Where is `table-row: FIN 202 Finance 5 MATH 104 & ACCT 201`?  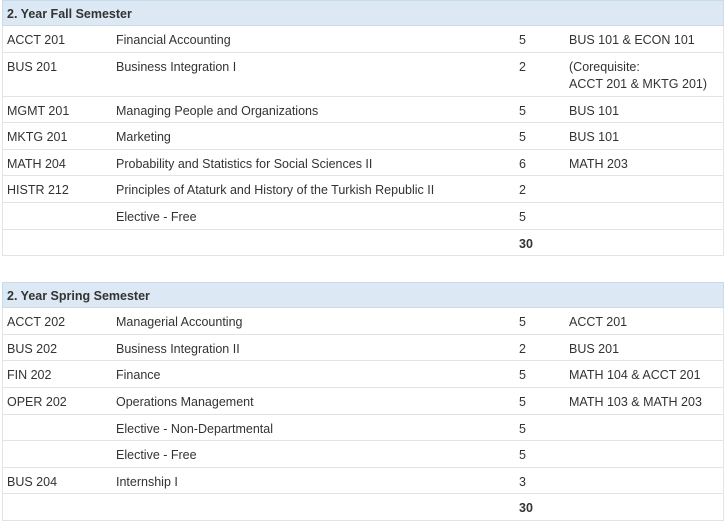 table-row: FIN 202 Finance 5 MATH 104 & ACCT 201 is located at coordinates (363, 374).